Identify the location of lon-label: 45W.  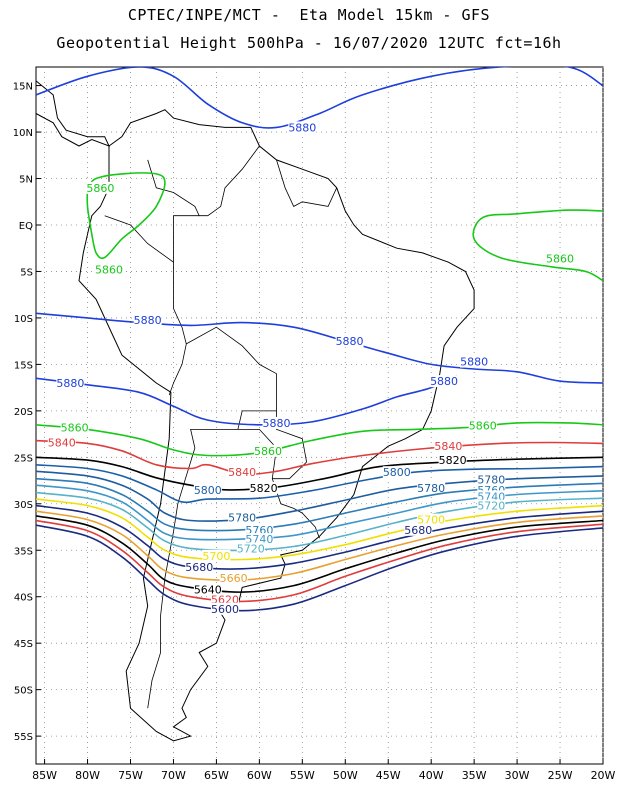
(388, 775).